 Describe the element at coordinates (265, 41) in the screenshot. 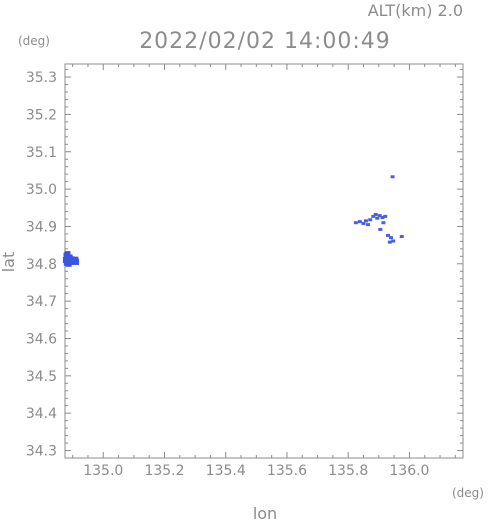

I see `chart-title: 2022/02/02 14:00:49` at that location.